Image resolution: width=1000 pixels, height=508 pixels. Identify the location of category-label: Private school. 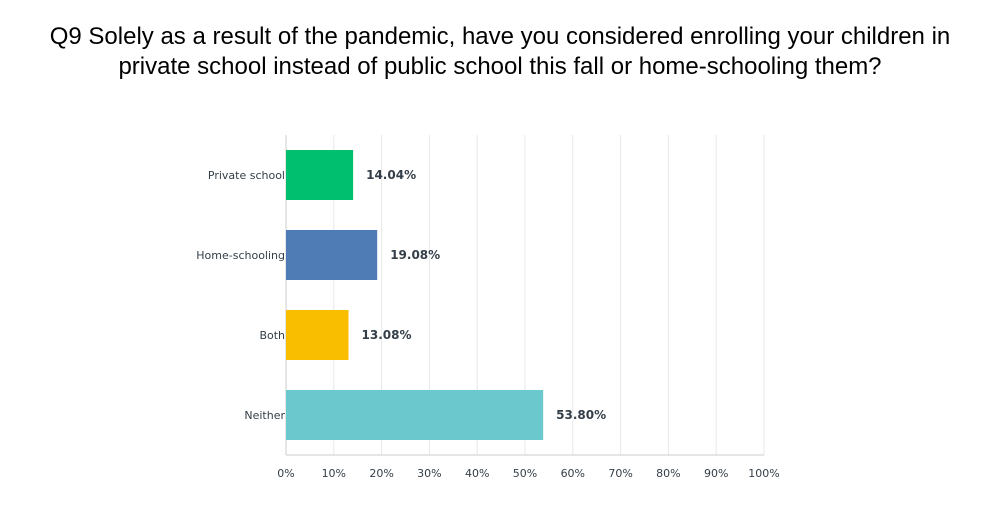
(246, 175).